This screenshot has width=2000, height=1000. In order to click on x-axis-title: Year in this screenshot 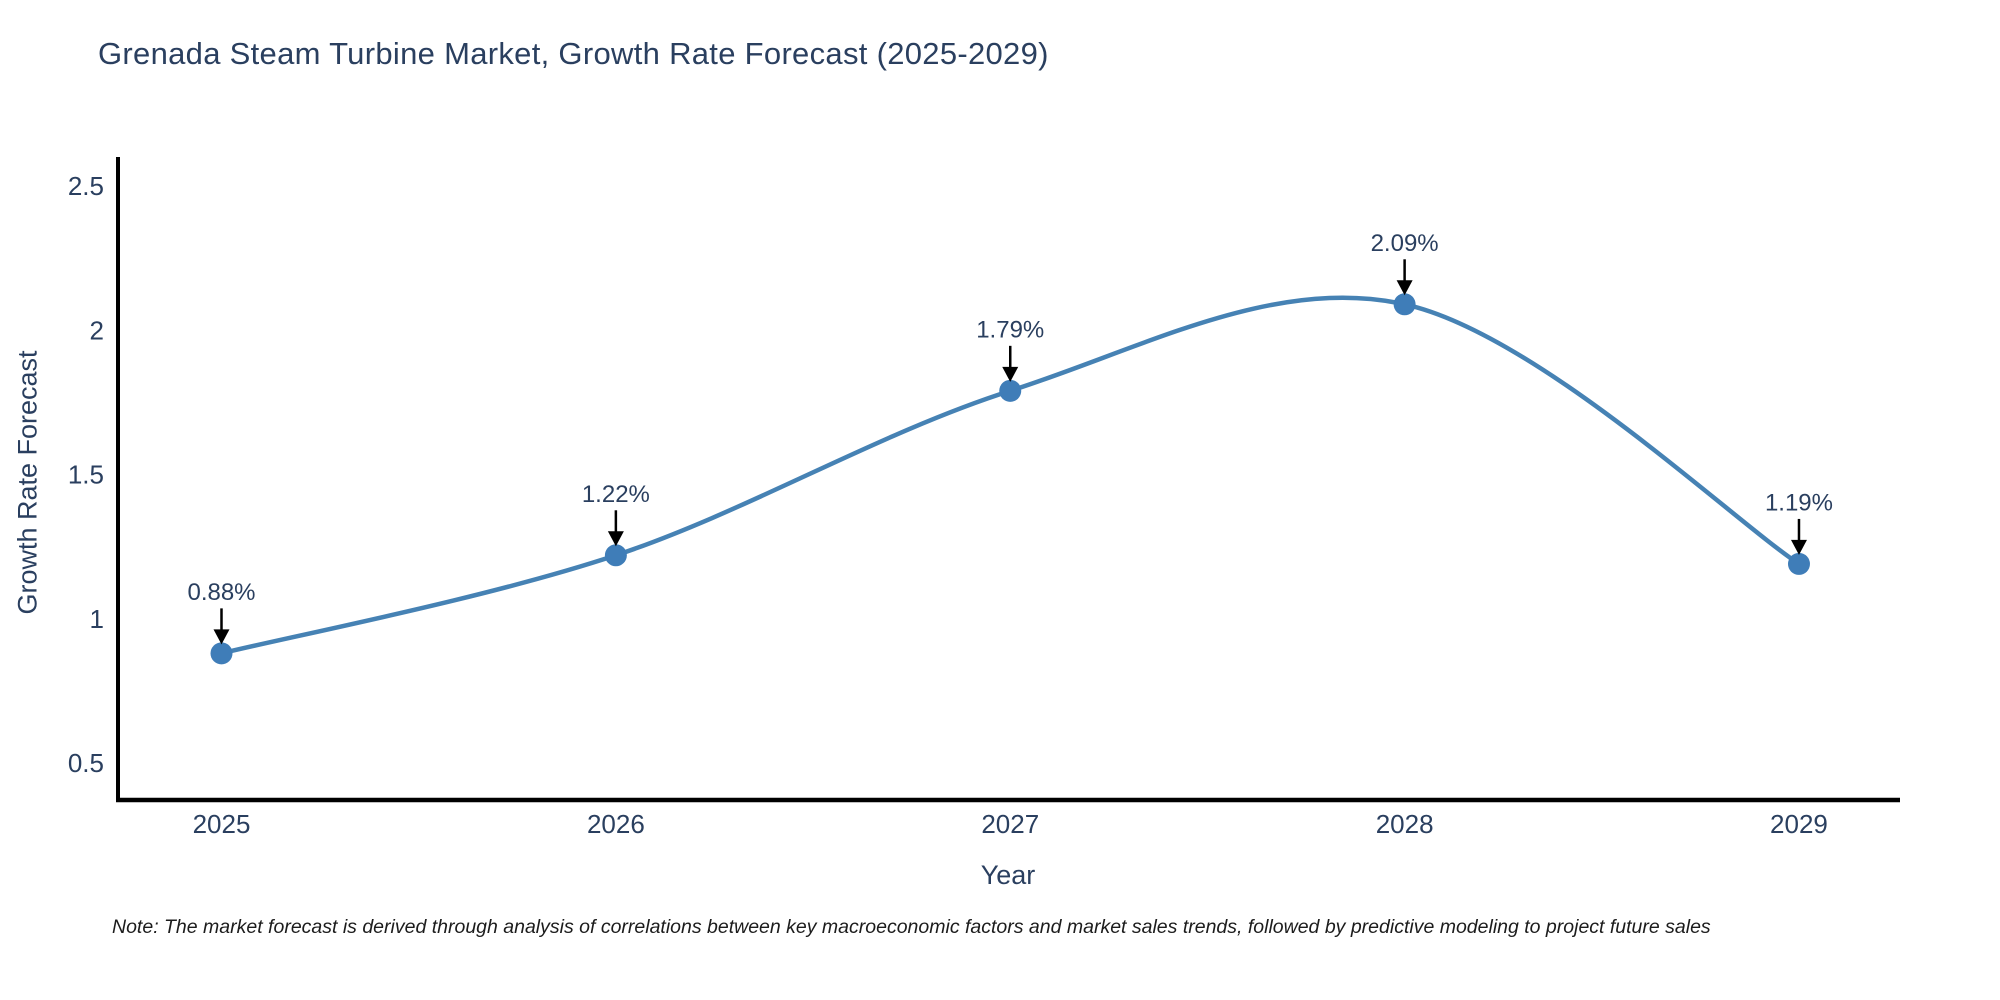, I will do `click(1008, 875)`.